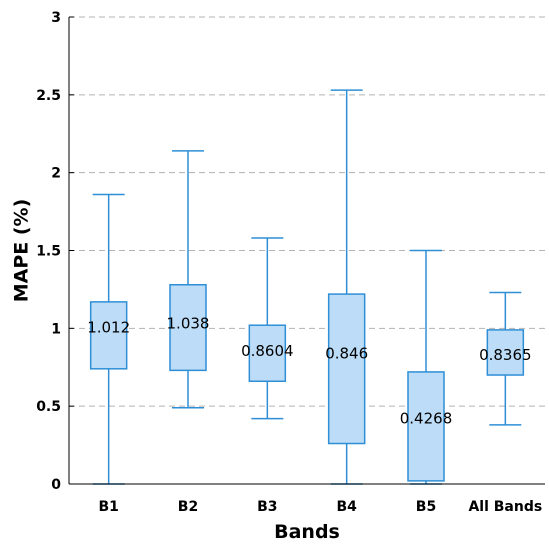  I want to click on x-tick-labels: B1 B2 B3 B4 B5 All Bands, so click(320, 507).